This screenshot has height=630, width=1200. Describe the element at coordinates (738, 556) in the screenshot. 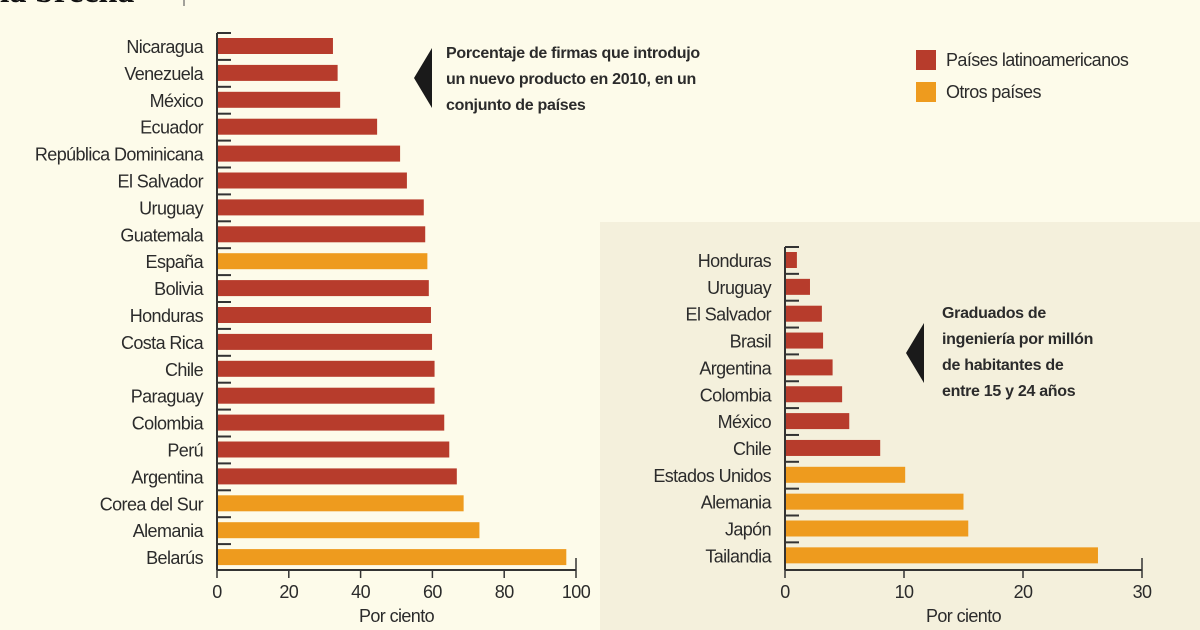

I see `category-label: Tailandia` at that location.